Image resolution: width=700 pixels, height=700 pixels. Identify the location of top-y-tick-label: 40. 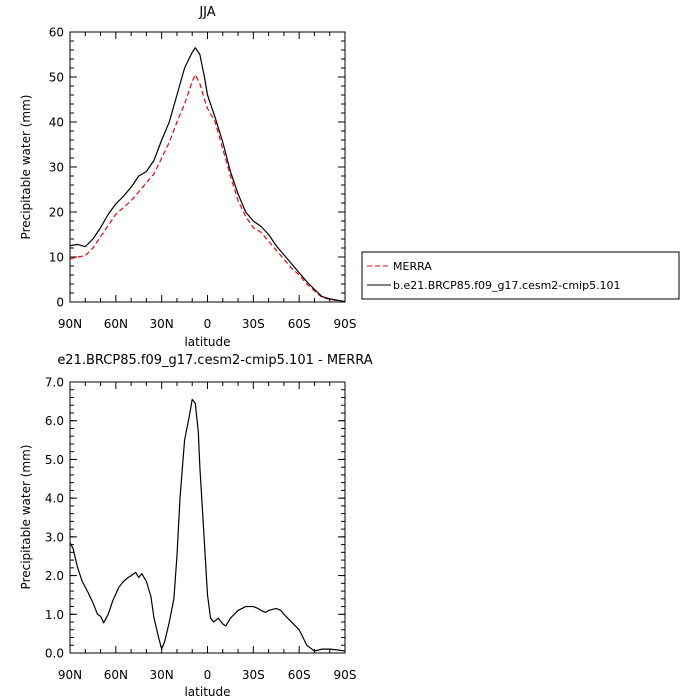
(56, 123).